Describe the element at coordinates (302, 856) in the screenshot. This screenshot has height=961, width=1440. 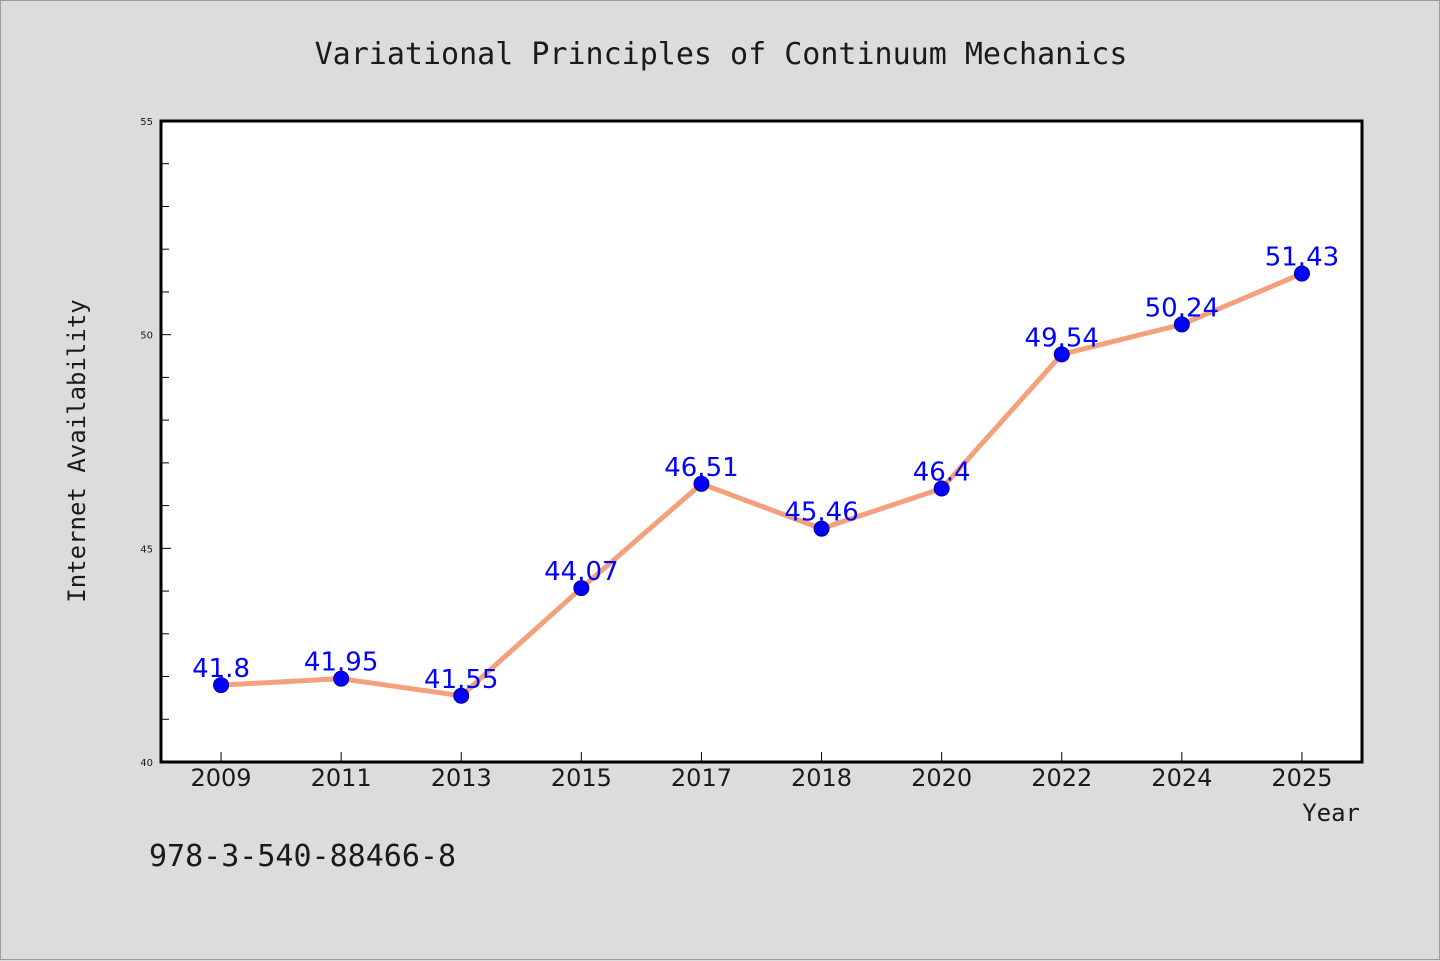
I see `isbn-footer: 978-3-540-88466-8` at that location.